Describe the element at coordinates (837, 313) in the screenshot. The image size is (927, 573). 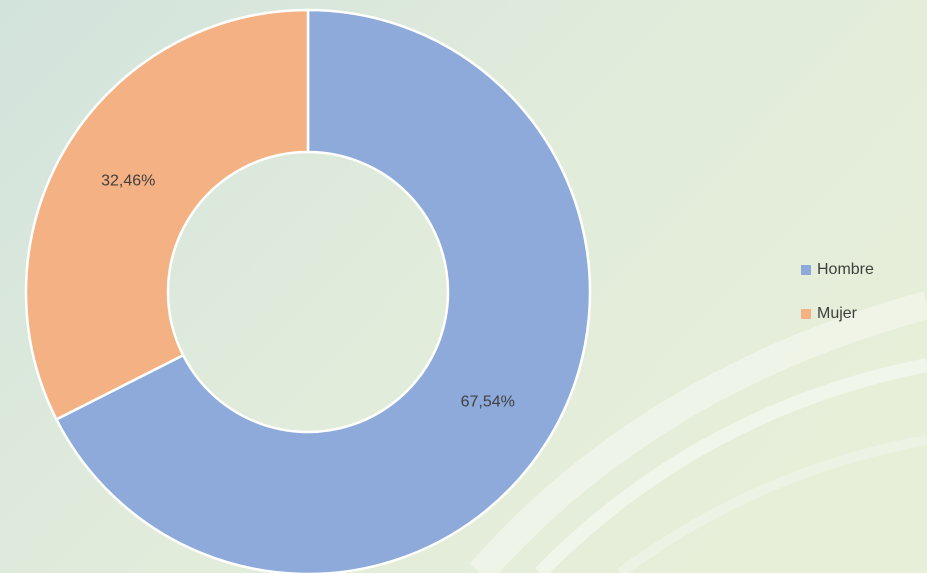
I see `legend-label: Mujer` at that location.